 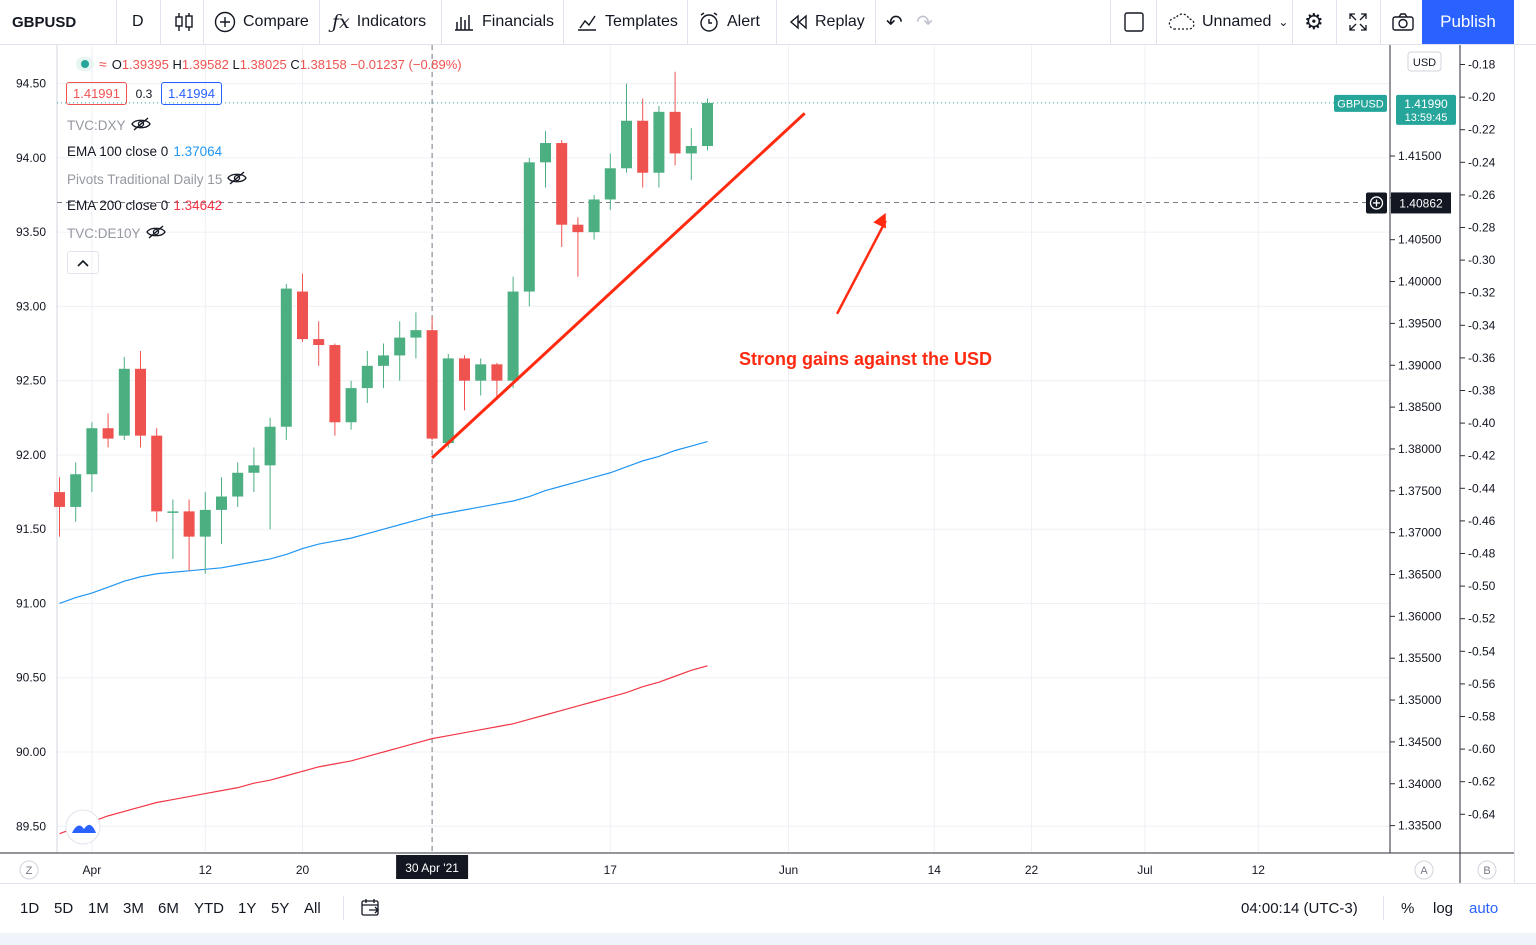 I want to click on indicator-ema200: EMA 200 close 0 1.34642, so click(x=144, y=205).